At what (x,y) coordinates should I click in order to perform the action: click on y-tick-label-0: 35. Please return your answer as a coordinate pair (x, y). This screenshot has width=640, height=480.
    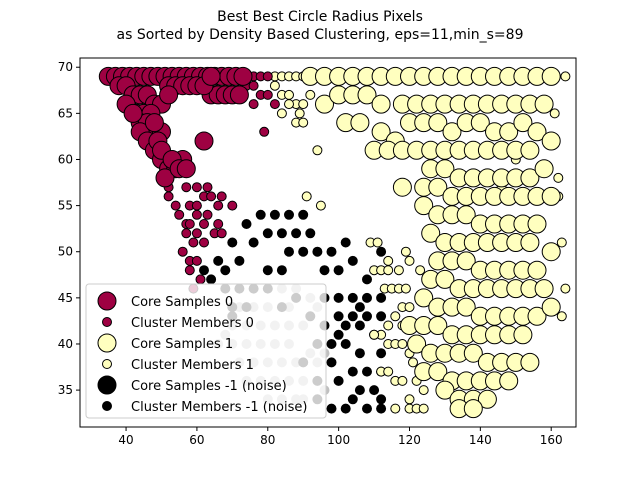
    Looking at the image, I should click on (65, 390).